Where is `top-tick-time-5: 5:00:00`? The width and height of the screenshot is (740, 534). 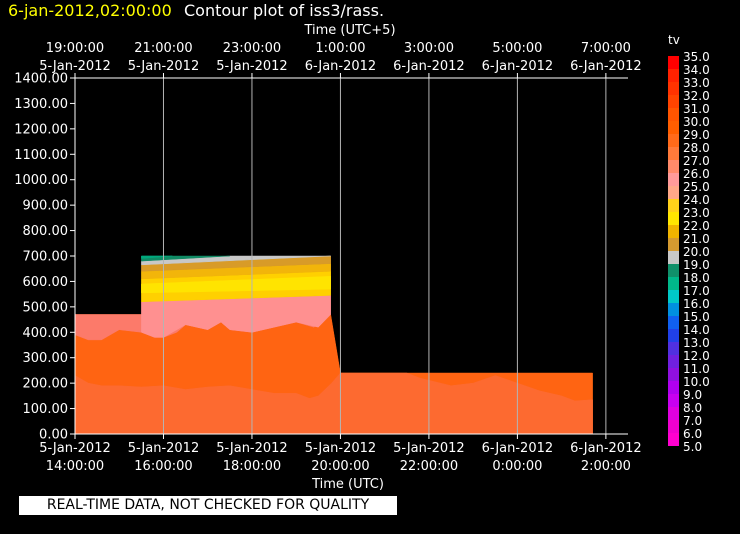 top-tick-time-5: 5:00:00 is located at coordinates (517, 48).